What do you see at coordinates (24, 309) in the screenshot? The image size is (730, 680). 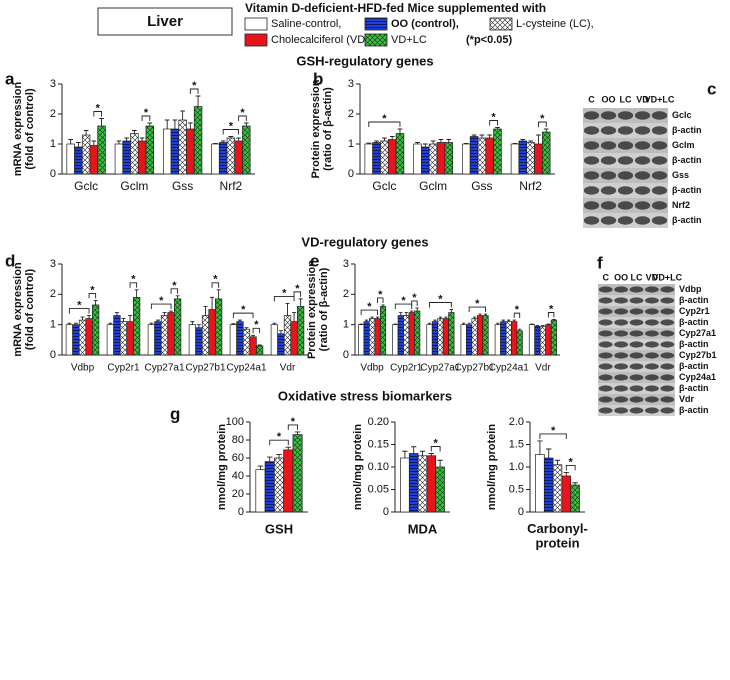 I see `y-axis-title: mRNA expression(fold of control)` at bounding box center [24, 309].